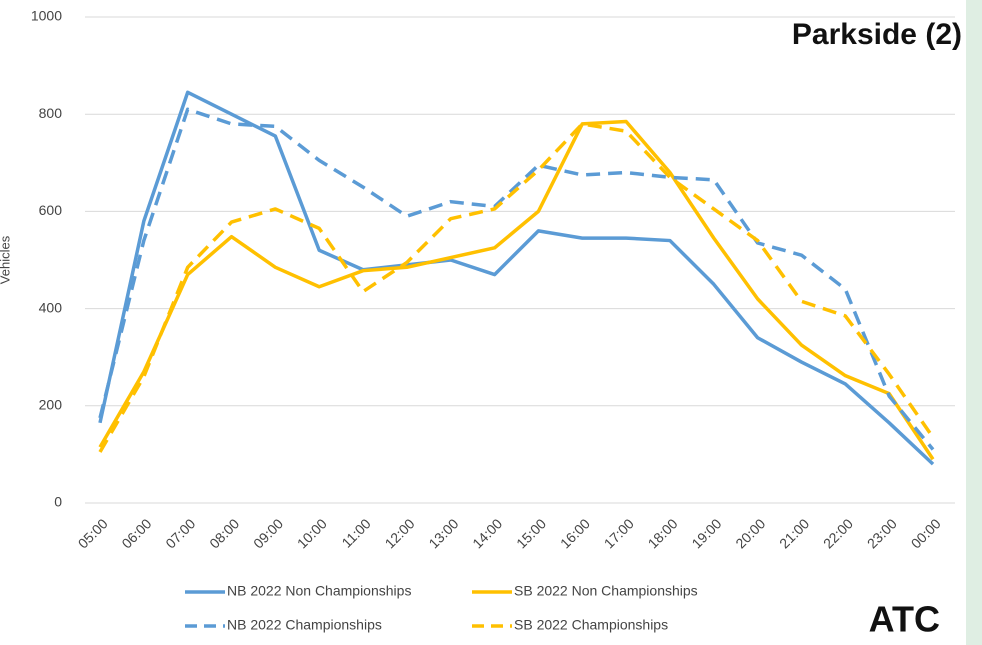 The image size is (982, 645). What do you see at coordinates (6, 259) in the screenshot?
I see `y-axis-label: Vehicles` at bounding box center [6, 259].